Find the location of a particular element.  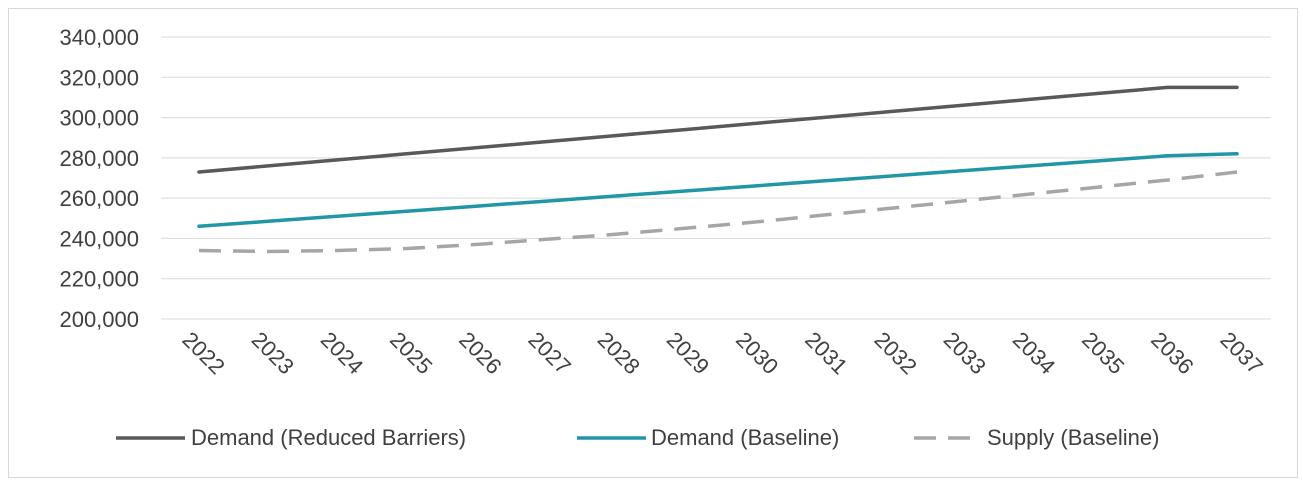

x-tick-label: 2022 is located at coordinates (203, 353).